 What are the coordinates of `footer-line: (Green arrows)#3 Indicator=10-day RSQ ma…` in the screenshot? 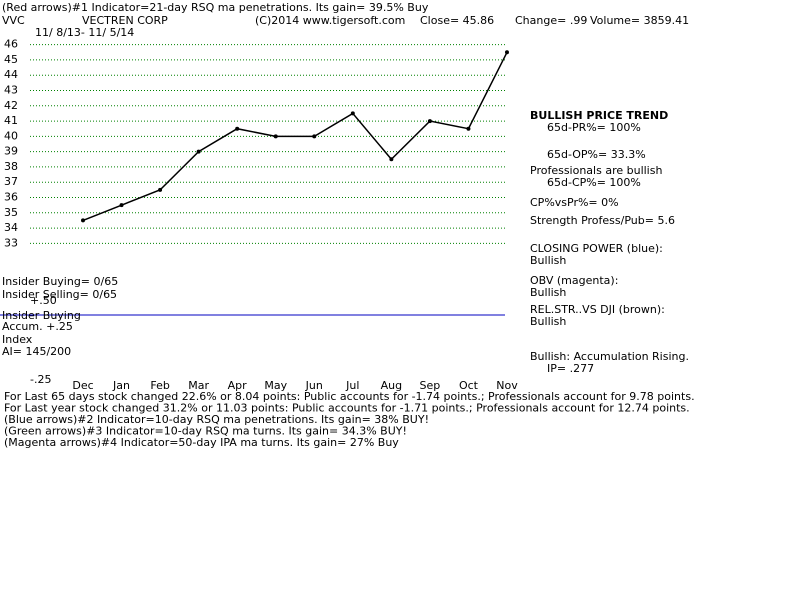 It's located at (205, 431).